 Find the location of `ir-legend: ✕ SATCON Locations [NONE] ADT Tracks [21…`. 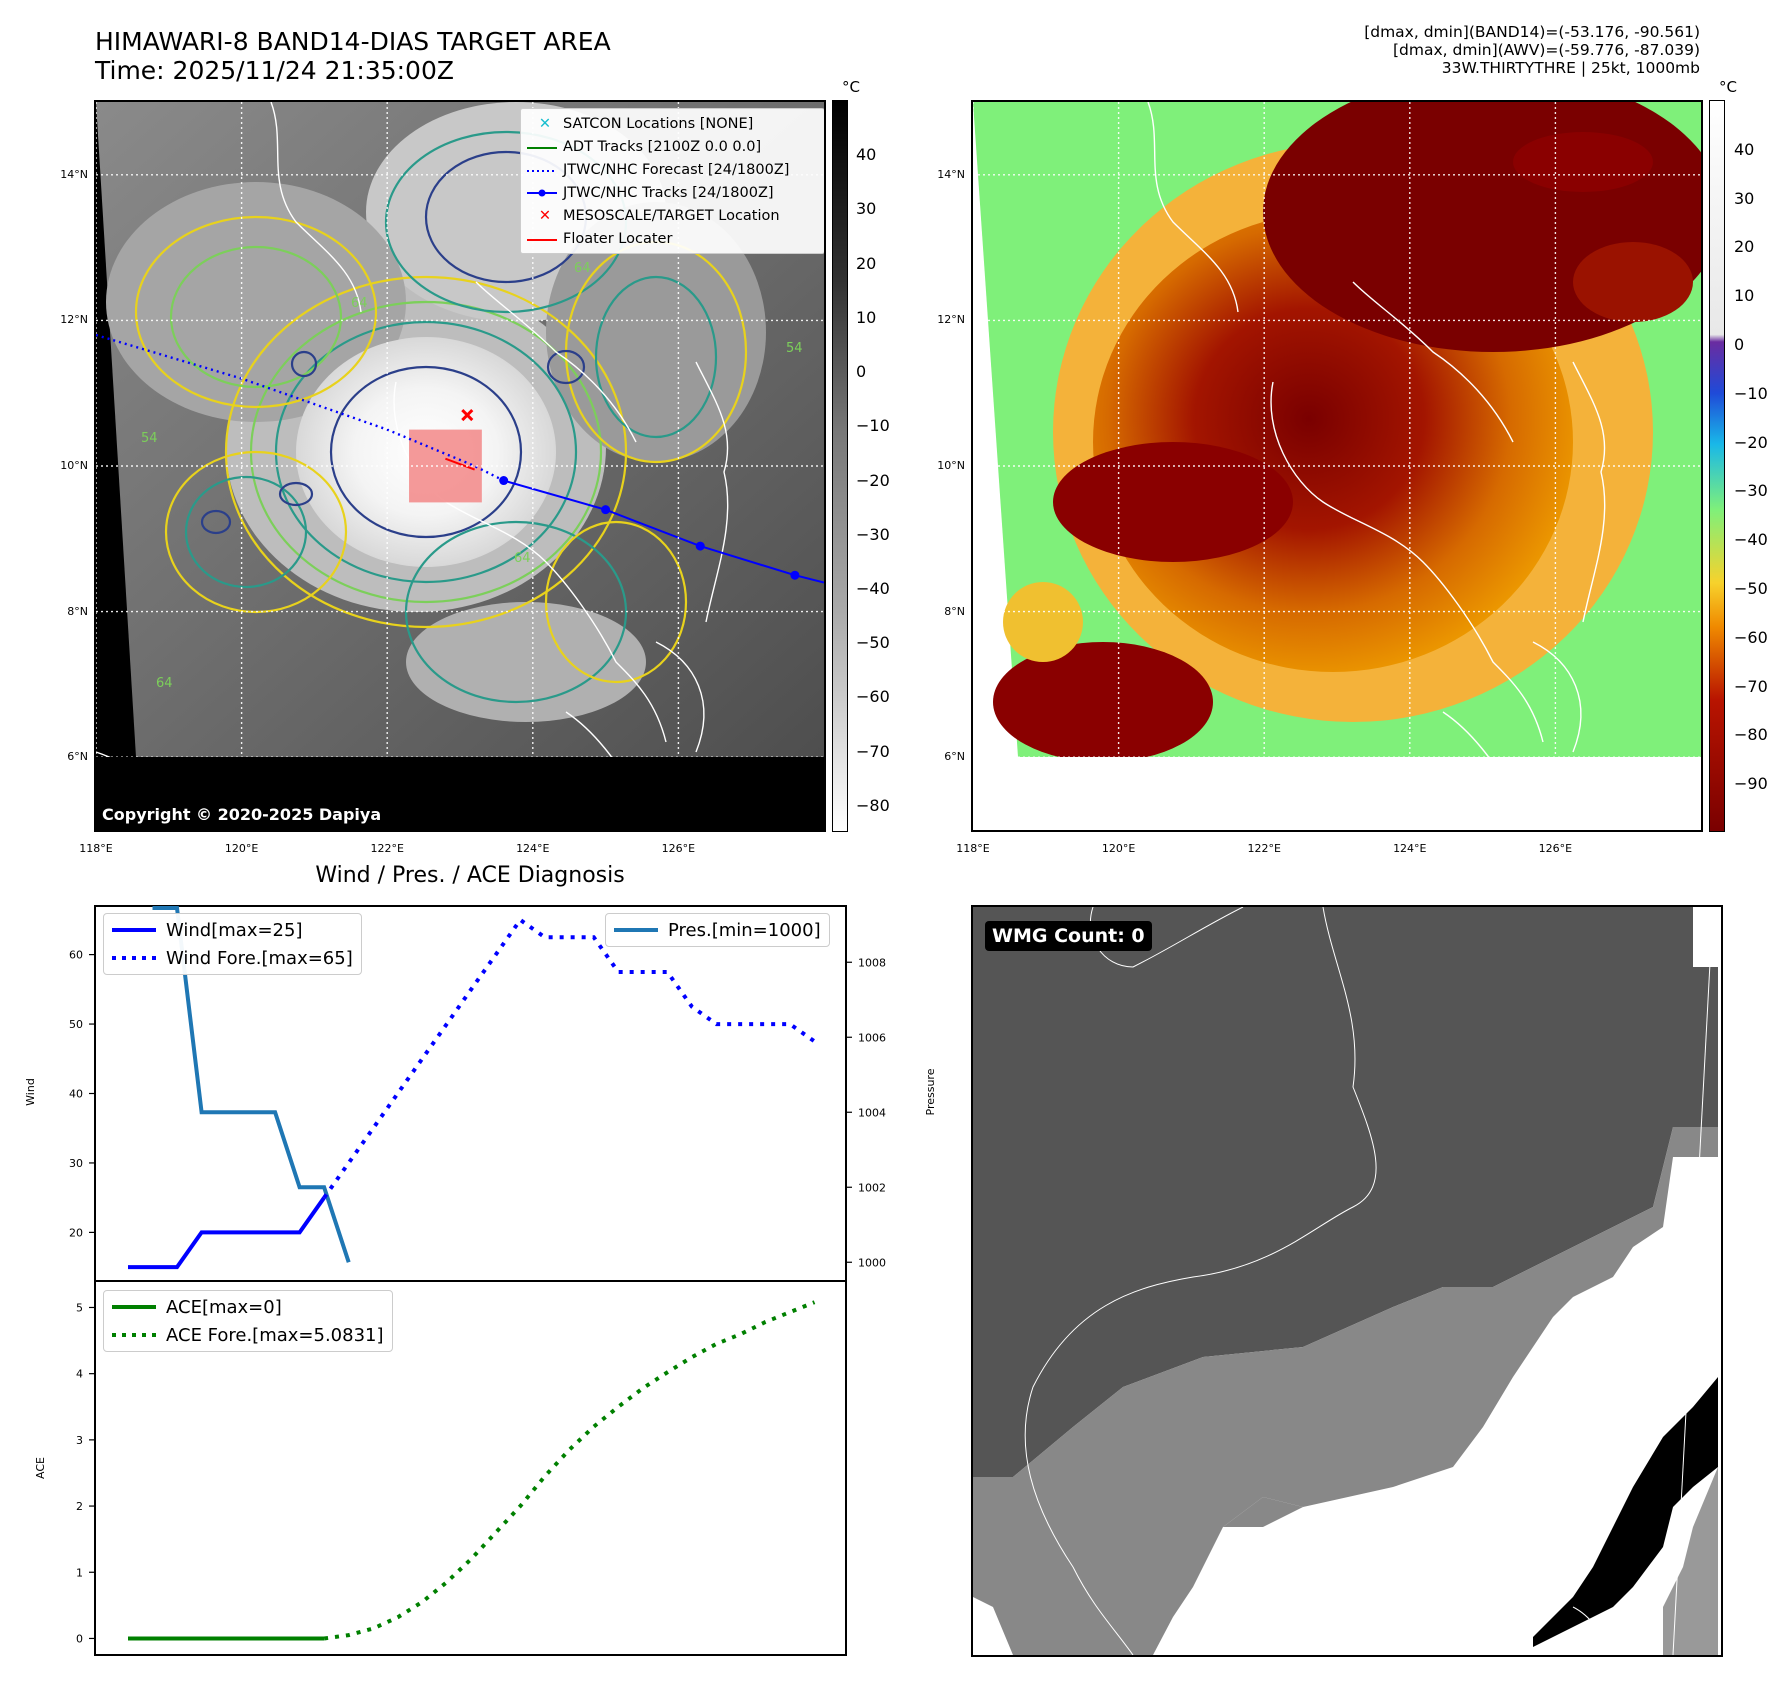

ir-legend: ✕ SATCON Locations [NONE] ADT Tracks [21… is located at coordinates (672, 181).